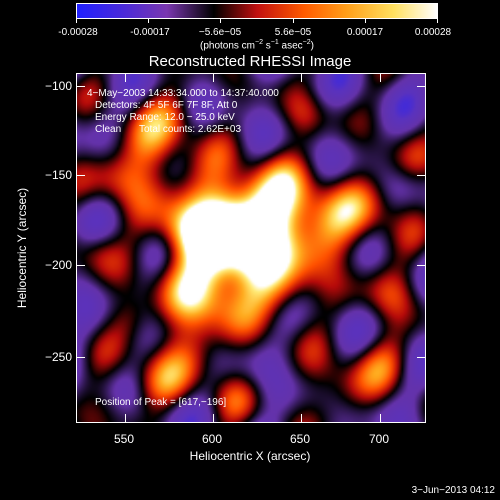  Describe the element at coordinates (293, 32) in the screenshot. I see `colorbar-tick-label: 5.6e−05` at that location.